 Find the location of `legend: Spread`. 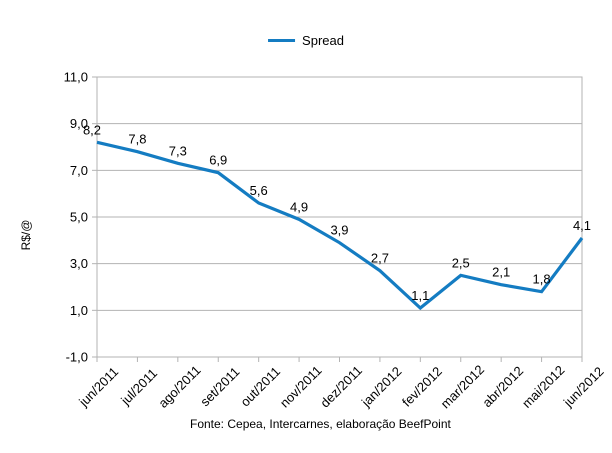

legend: Spread is located at coordinates (306, 40).